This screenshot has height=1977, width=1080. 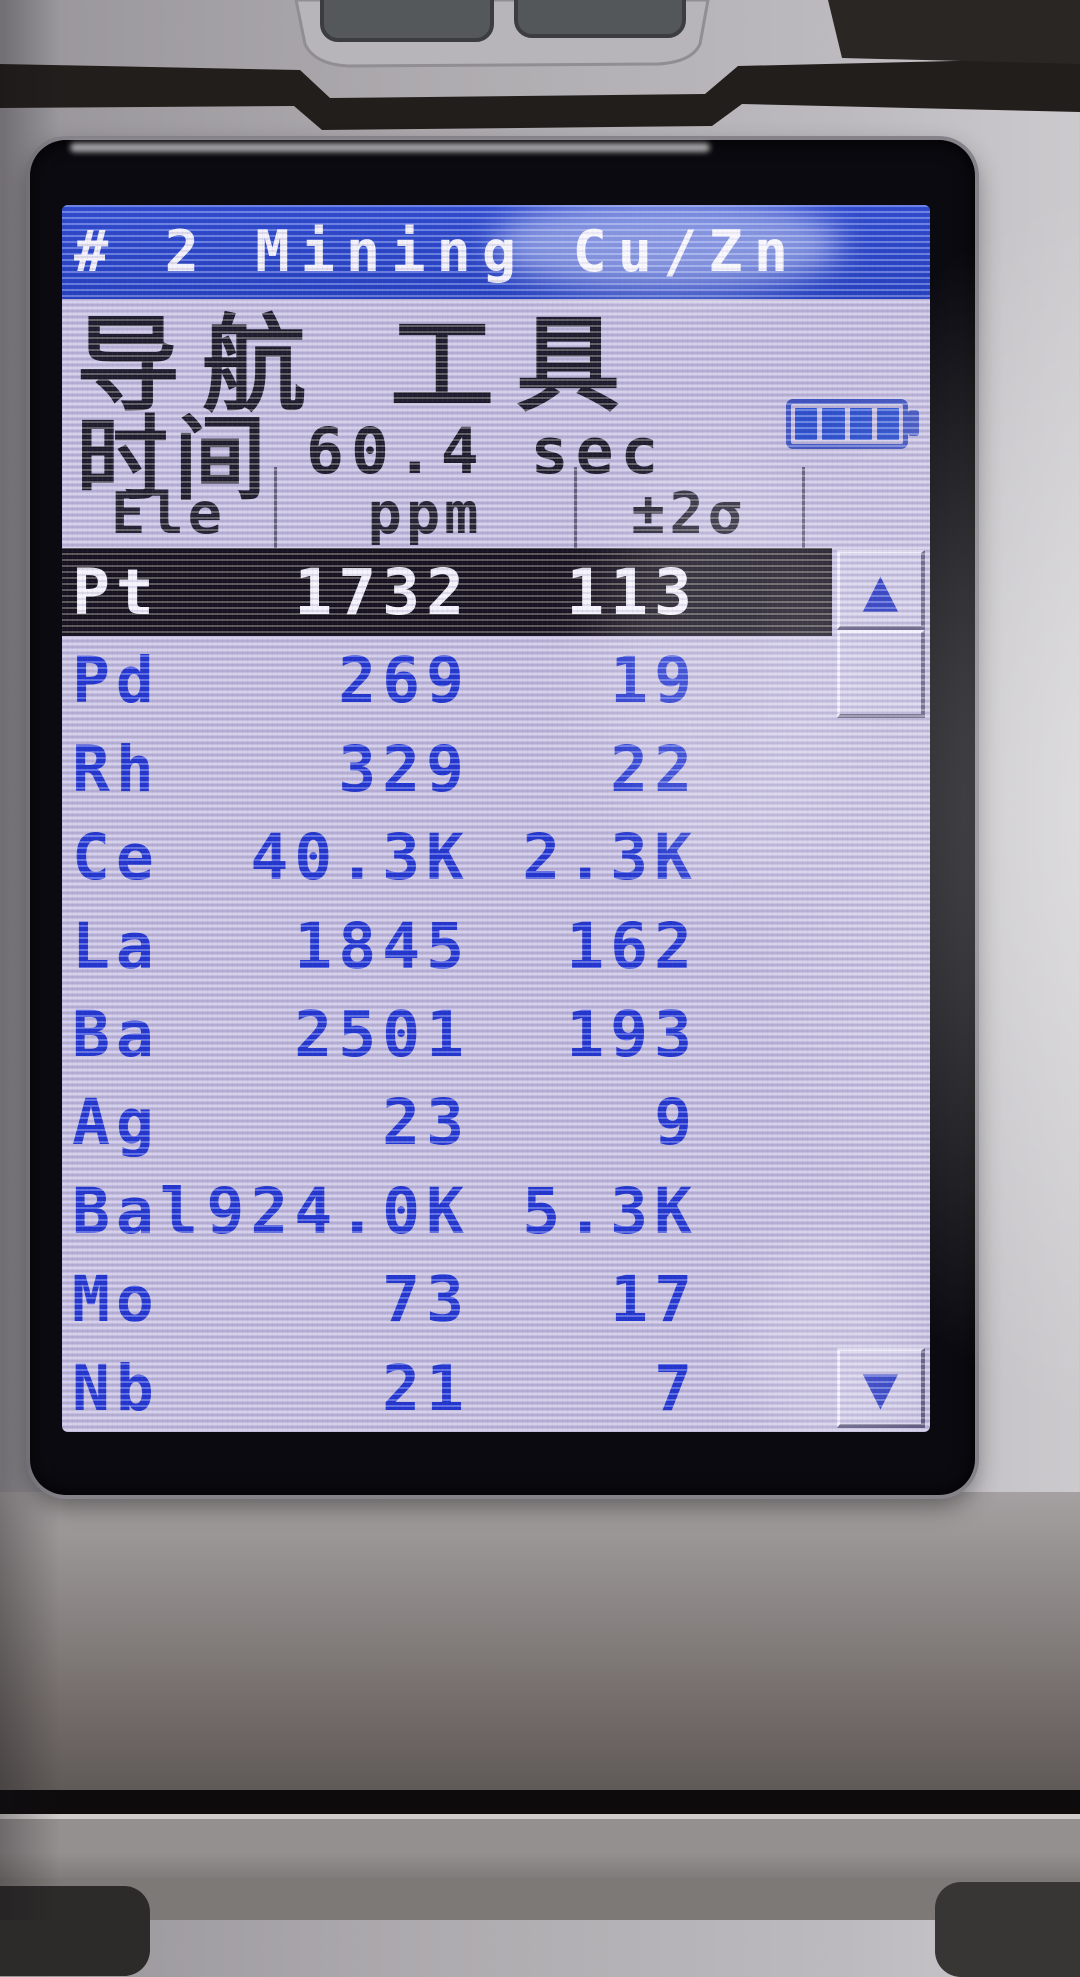 What do you see at coordinates (632, 592) in the screenshot?
I see `sigma-cell: 113` at bounding box center [632, 592].